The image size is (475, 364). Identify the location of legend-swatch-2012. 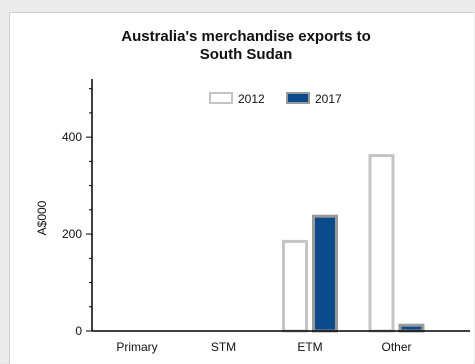
(221, 98).